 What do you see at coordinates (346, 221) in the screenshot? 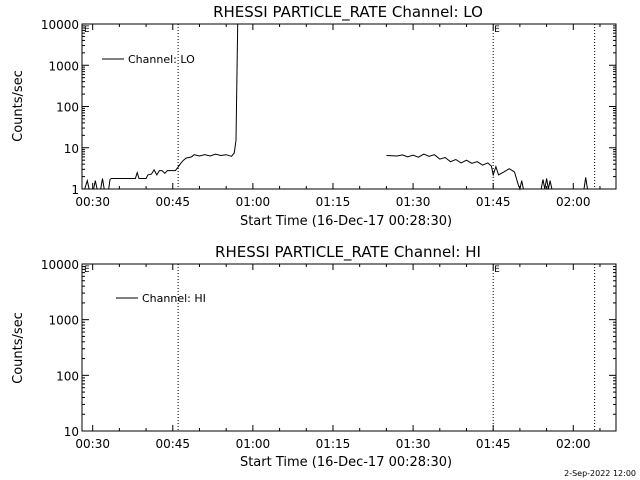
I see `panel-lo-x-axis-label: Start Time (16-Dec-17 00:28:30)` at bounding box center [346, 221].